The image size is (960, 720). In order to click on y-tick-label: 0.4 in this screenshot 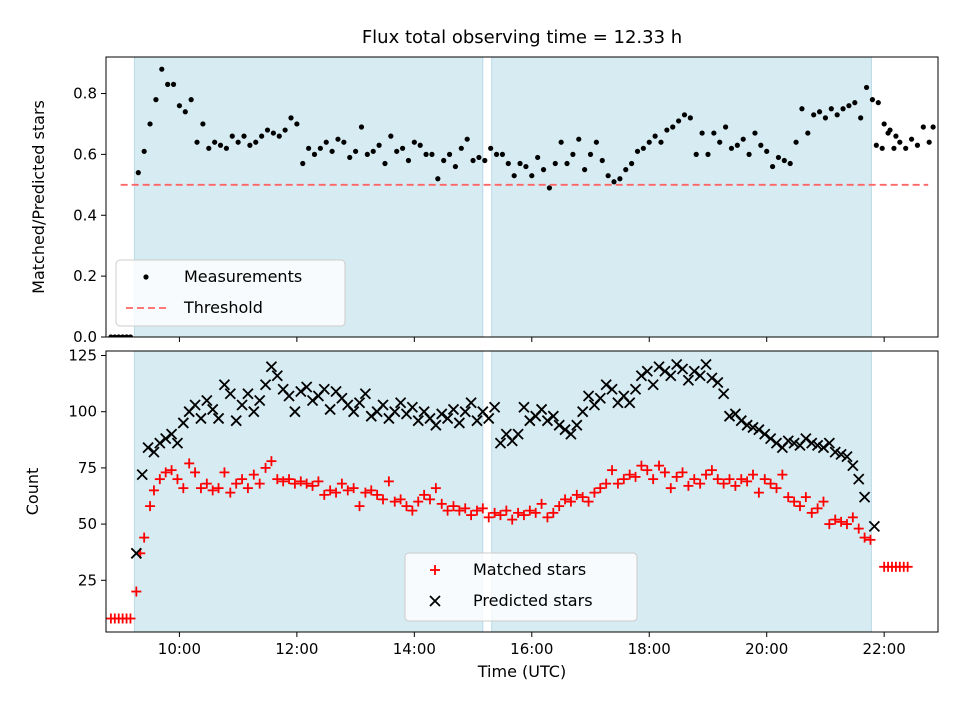, I will do `click(85, 215)`.